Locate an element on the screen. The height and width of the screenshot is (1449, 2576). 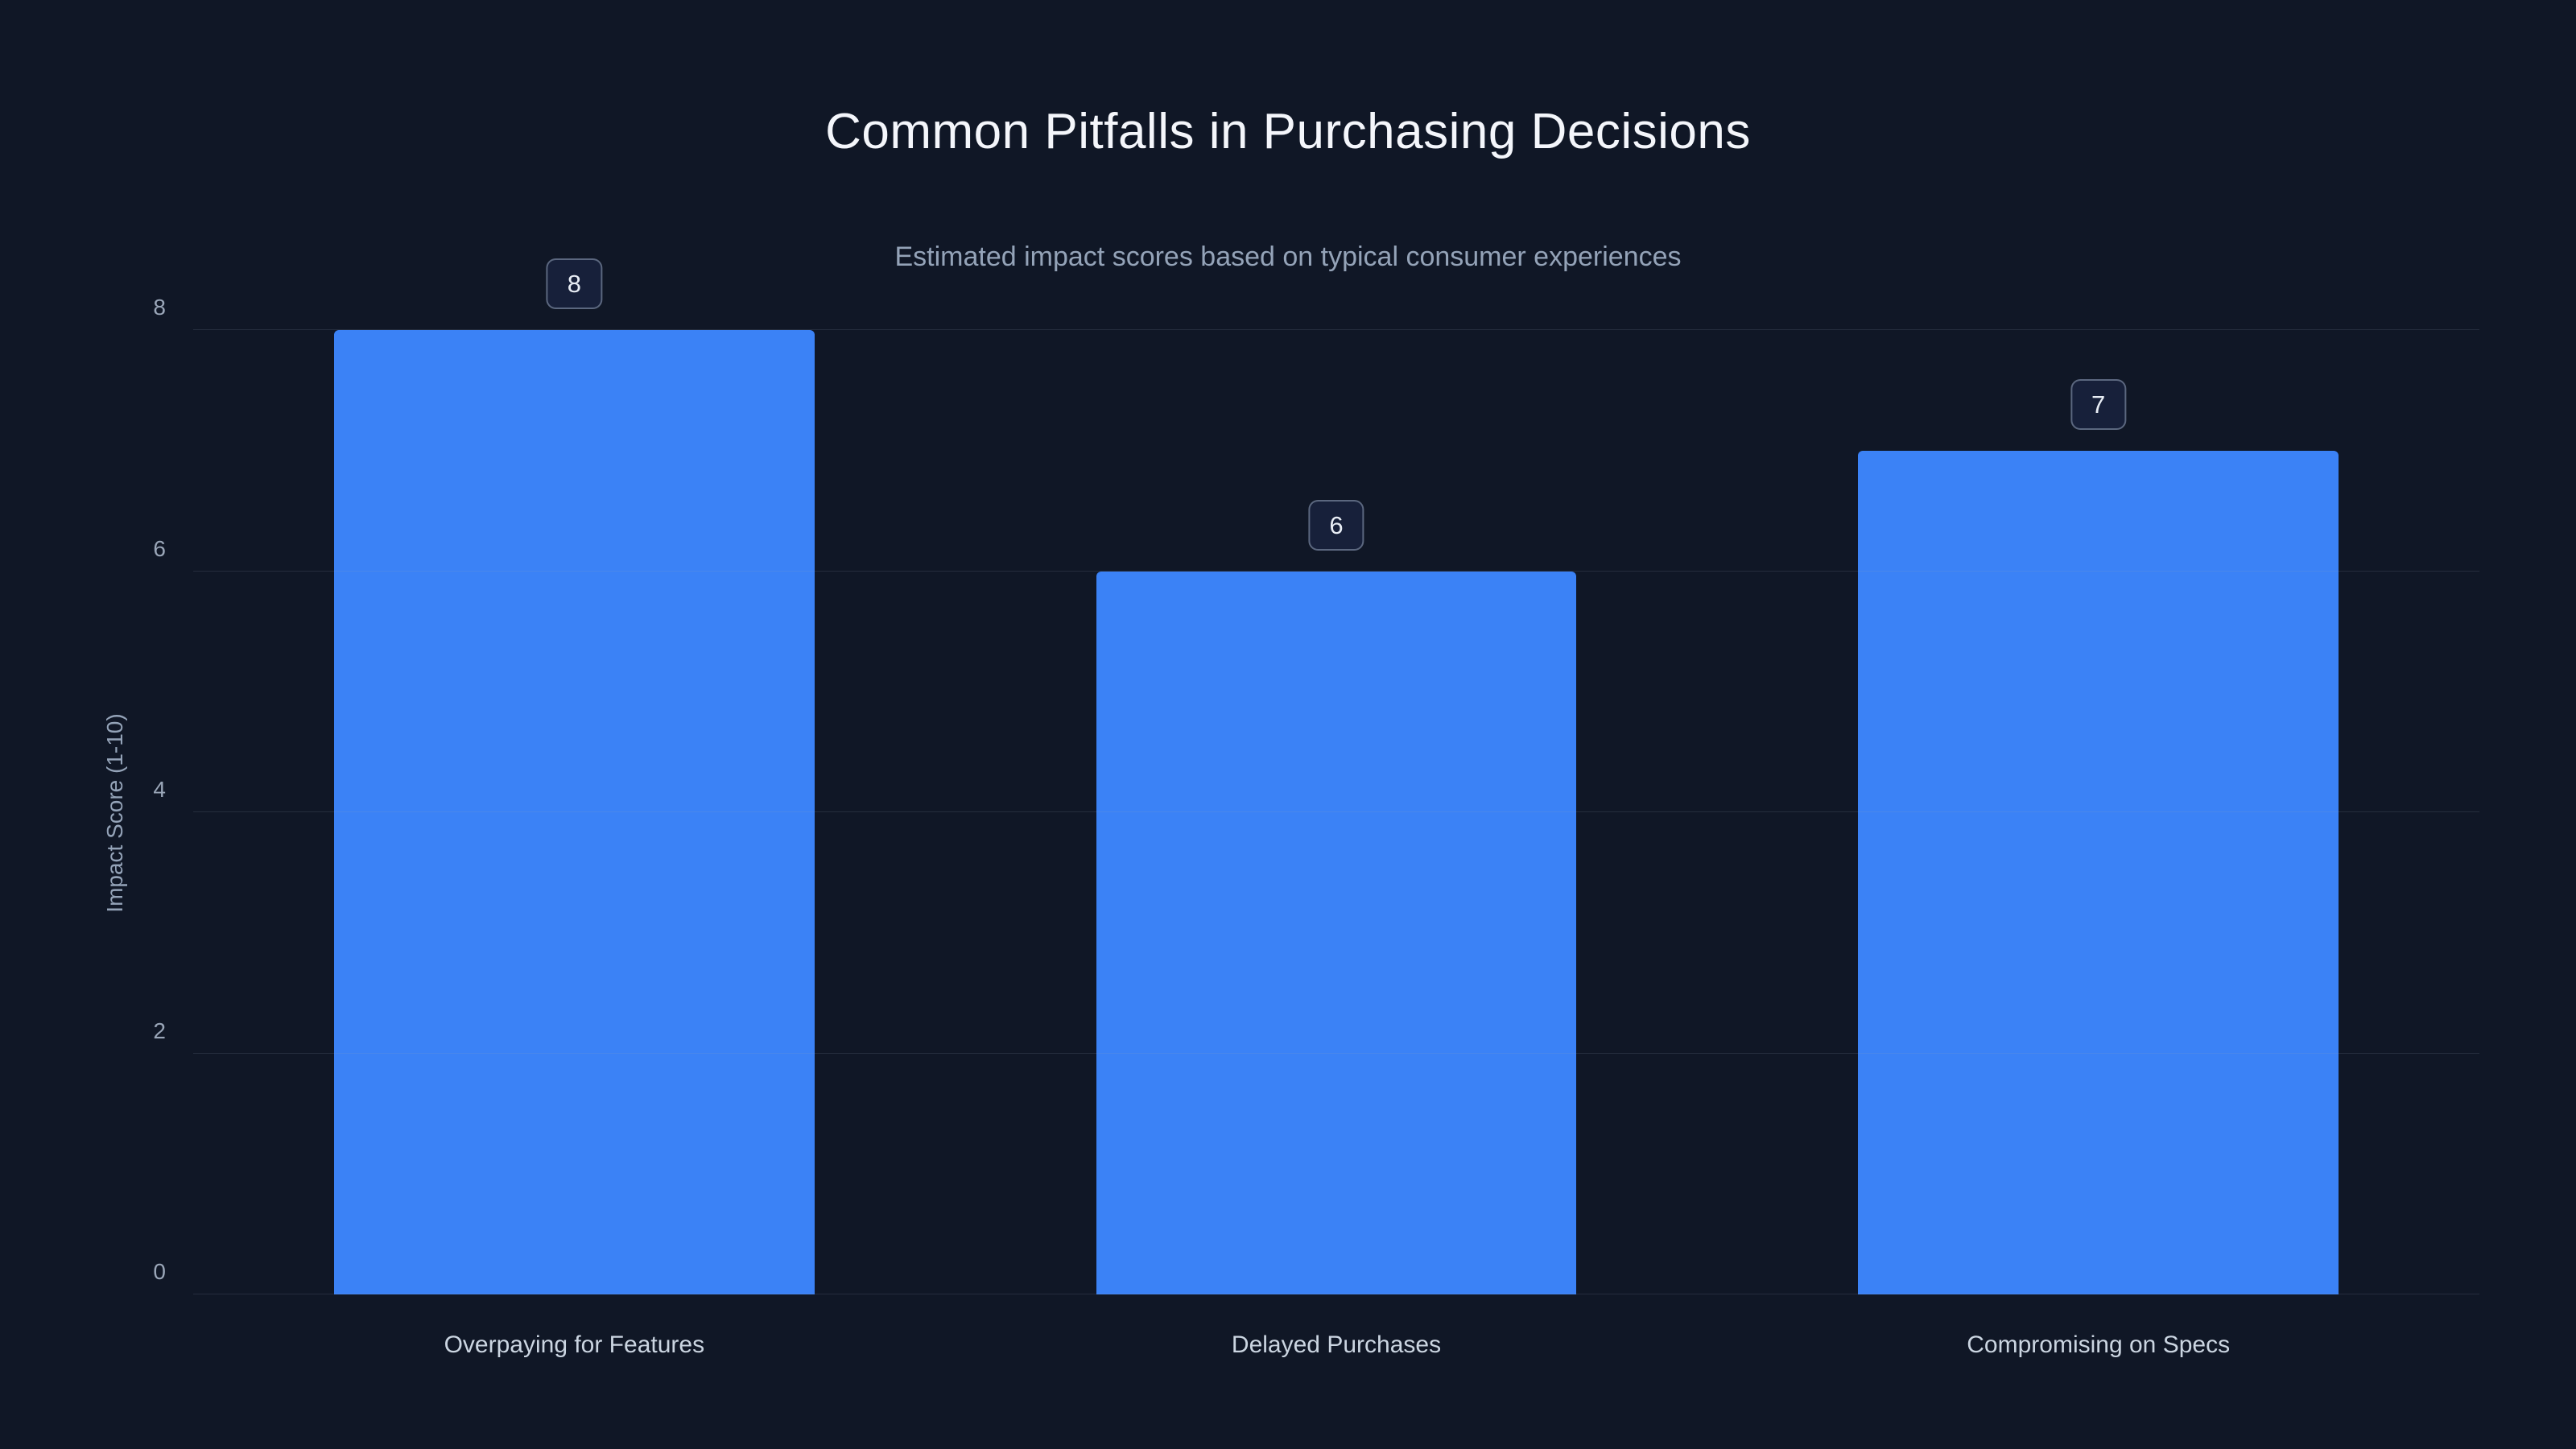
x-axis-label: Overpaying for Features is located at coordinates (574, 1344).